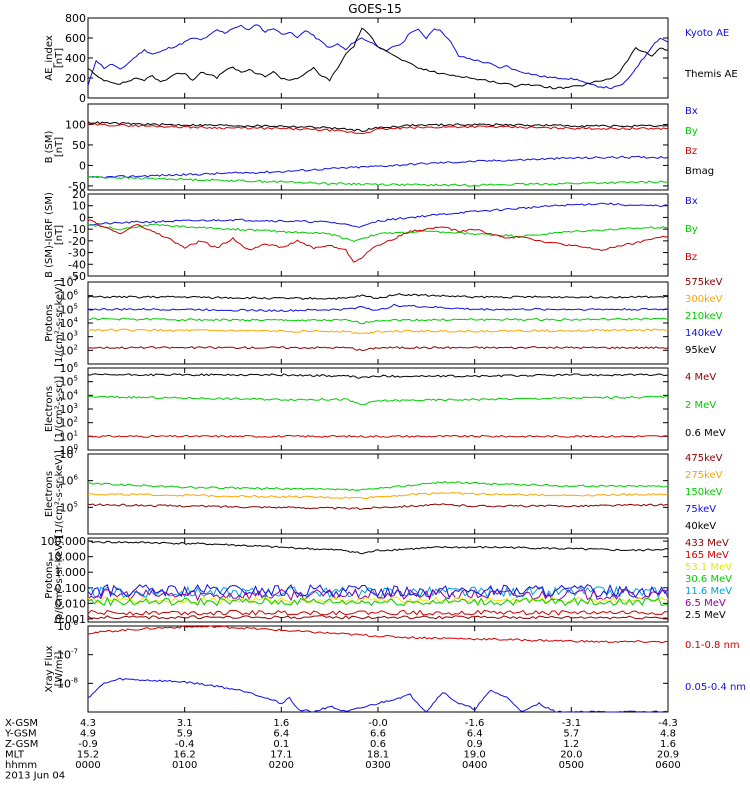 The width and height of the screenshot is (750, 800). What do you see at coordinates (87, 765) in the screenshot?
I see `x-row-value: 0000` at bounding box center [87, 765].